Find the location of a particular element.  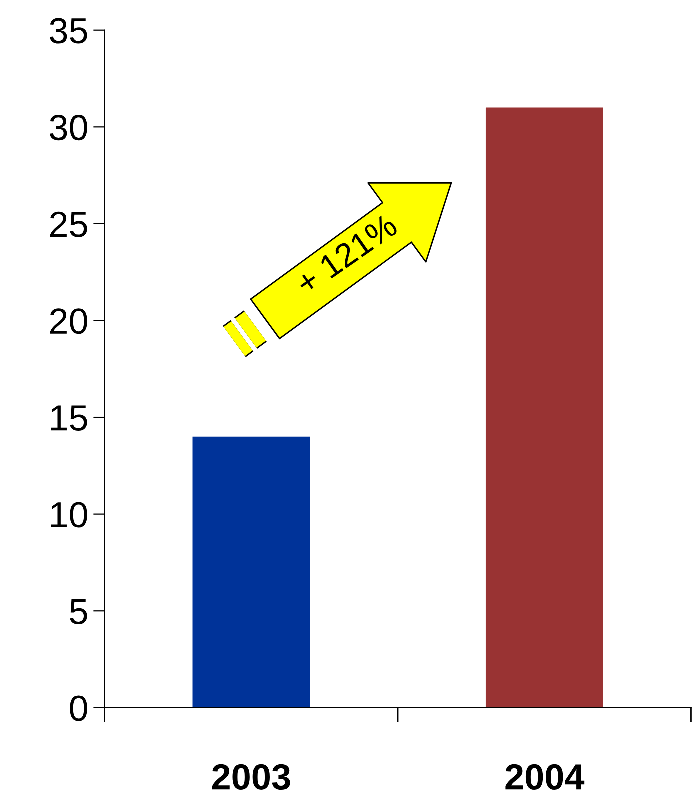

y-tick-label: 5 is located at coordinates (79, 612).